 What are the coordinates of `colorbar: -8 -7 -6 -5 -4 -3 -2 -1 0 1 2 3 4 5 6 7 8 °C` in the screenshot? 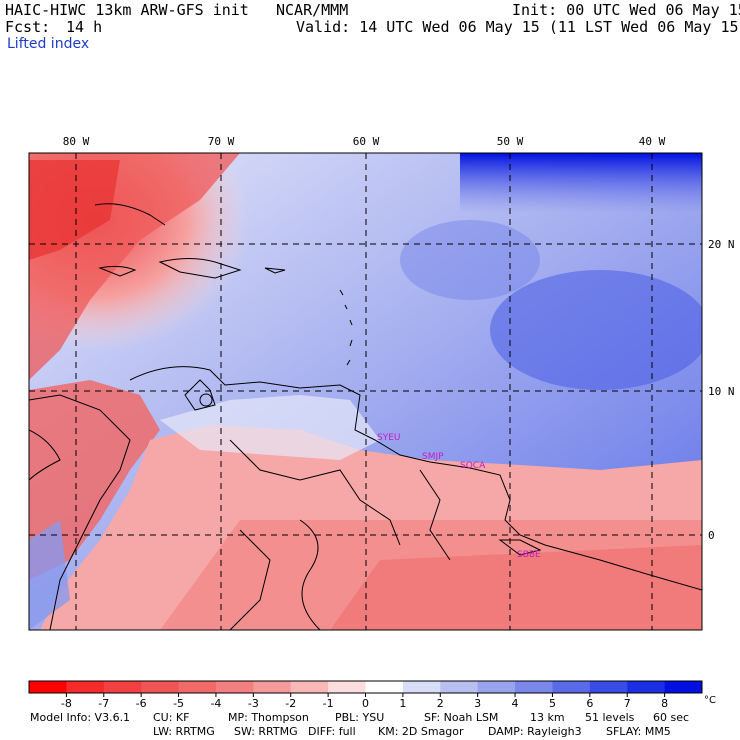 It's located at (372, 695).